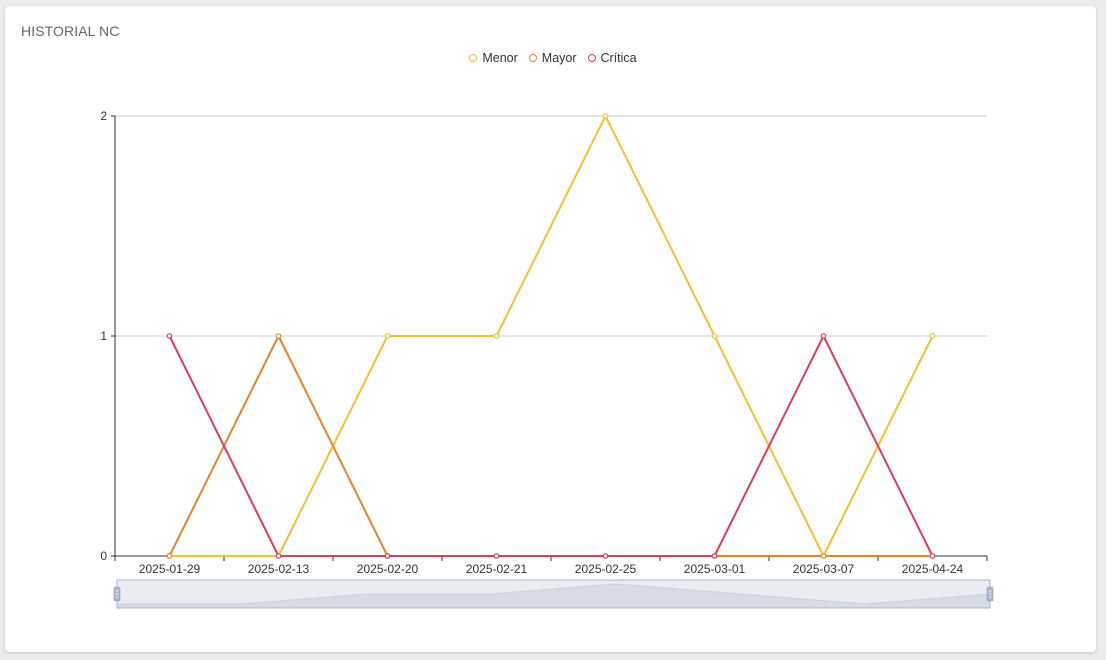  Describe the element at coordinates (933, 569) in the screenshot. I see `x-tick-label: 2025-04-24` at that location.